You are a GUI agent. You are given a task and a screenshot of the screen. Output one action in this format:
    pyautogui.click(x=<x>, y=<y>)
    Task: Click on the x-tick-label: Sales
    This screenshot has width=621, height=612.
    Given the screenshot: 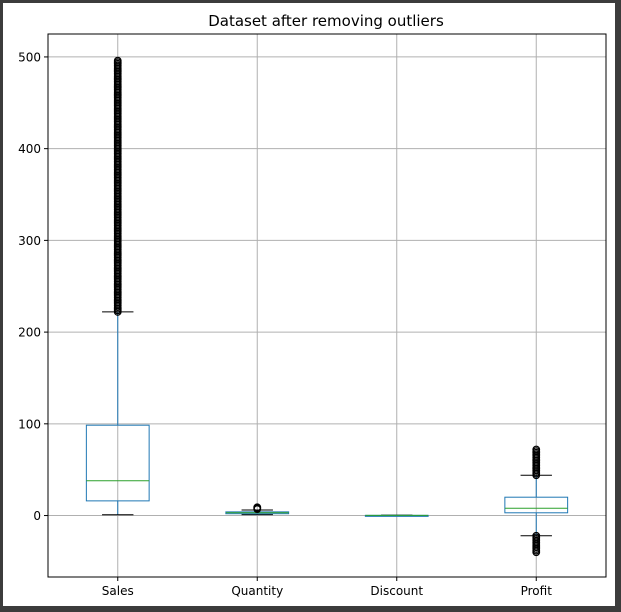 What is the action you would take?
    pyautogui.click(x=118, y=591)
    